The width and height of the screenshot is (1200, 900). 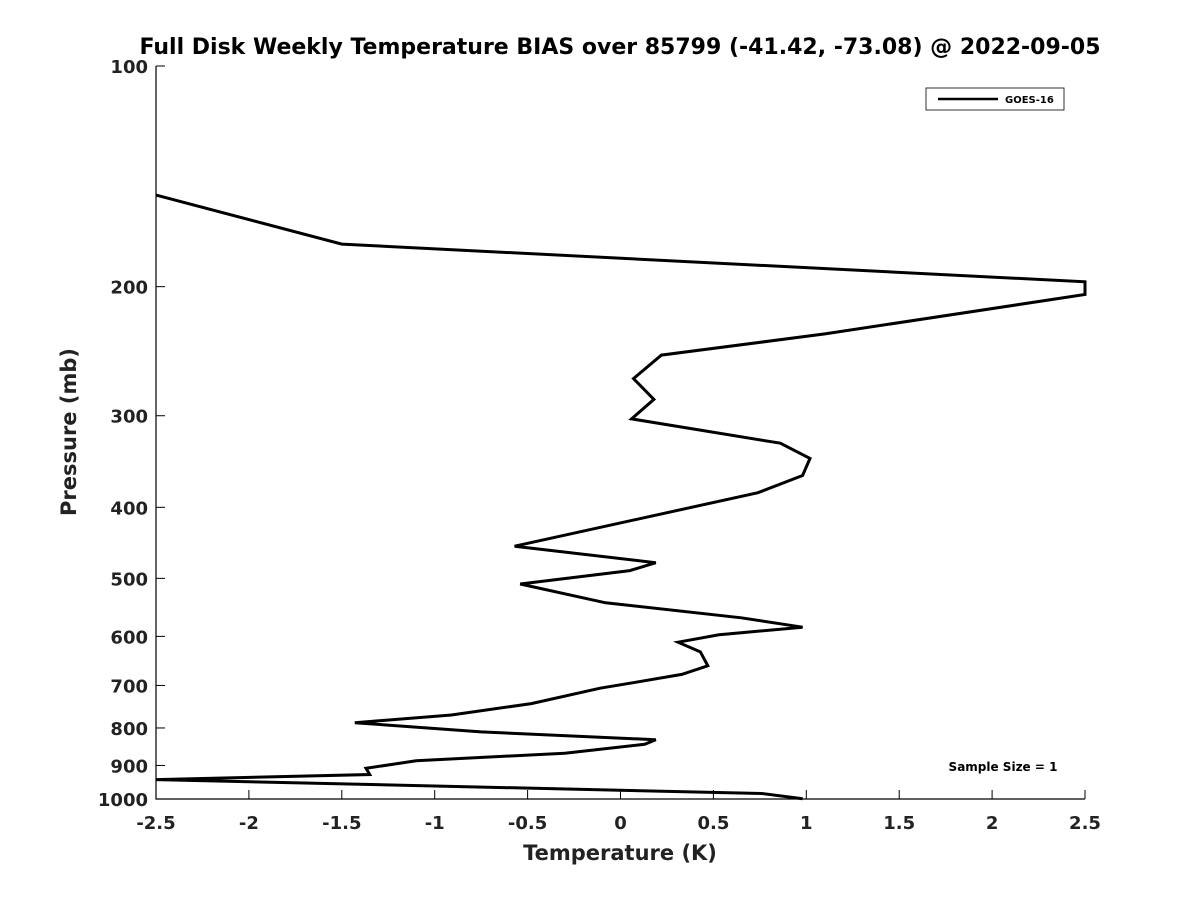 I want to click on y-tick-label: 1000, so click(x=123, y=800).